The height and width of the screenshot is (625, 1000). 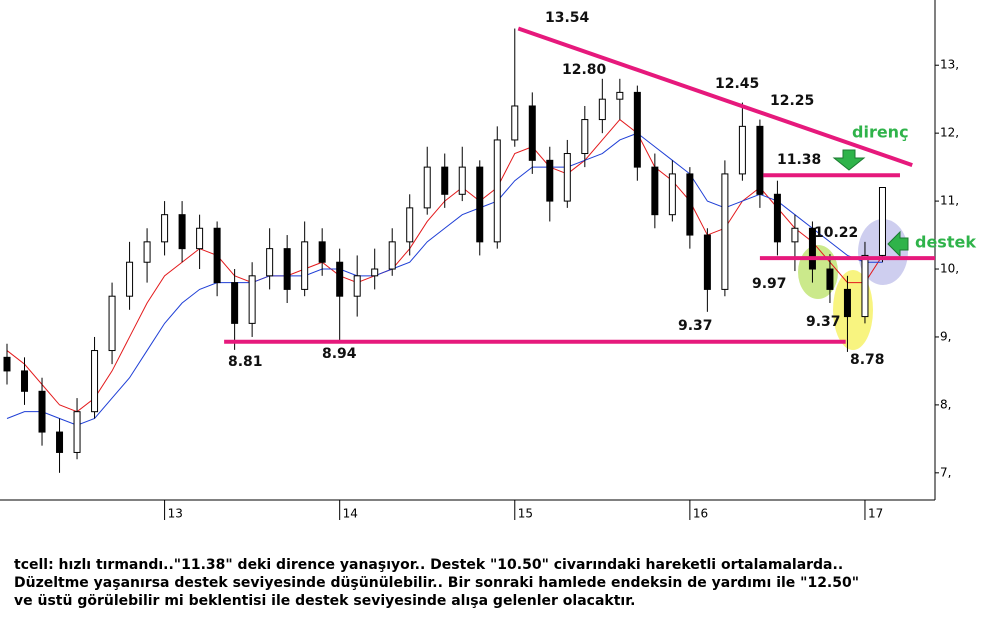 What do you see at coordinates (949, 201) in the screenshot?
I see `y-tick-label: 11,` at bounding box center [949, 201].